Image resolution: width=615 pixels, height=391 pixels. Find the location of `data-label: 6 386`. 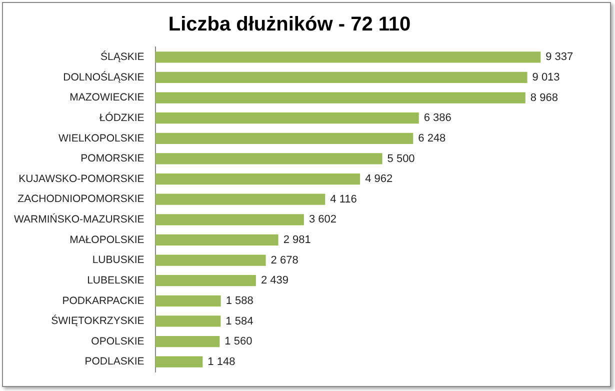

data-label: 6 386 is located at coordinates (438, 118).